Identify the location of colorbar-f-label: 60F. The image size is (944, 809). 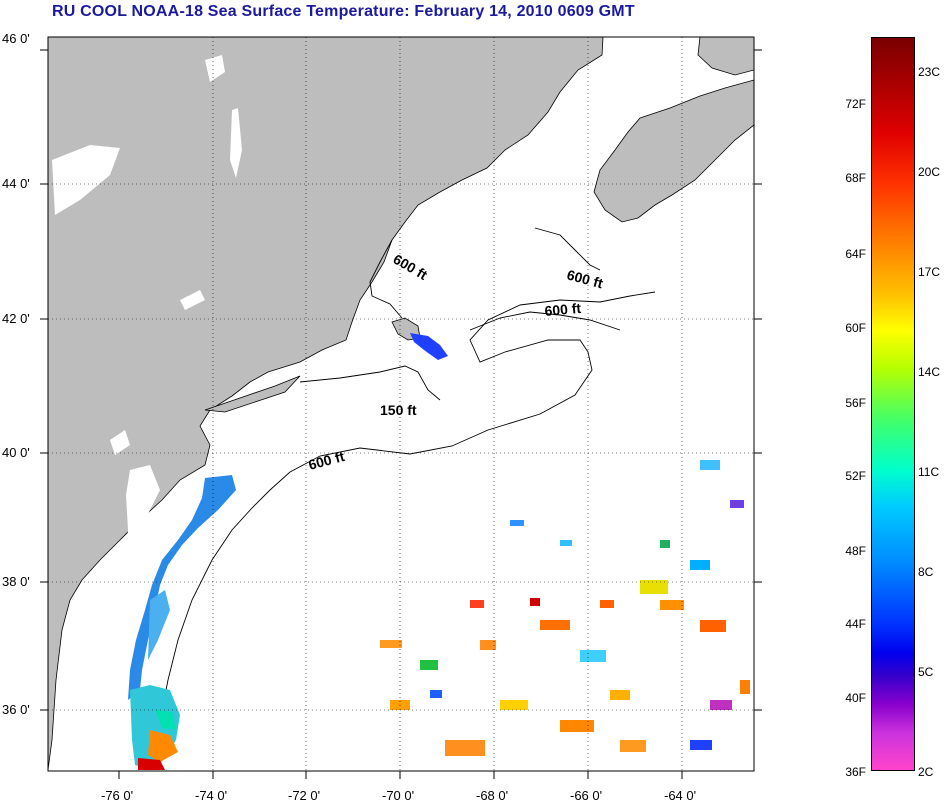
(855, 328).